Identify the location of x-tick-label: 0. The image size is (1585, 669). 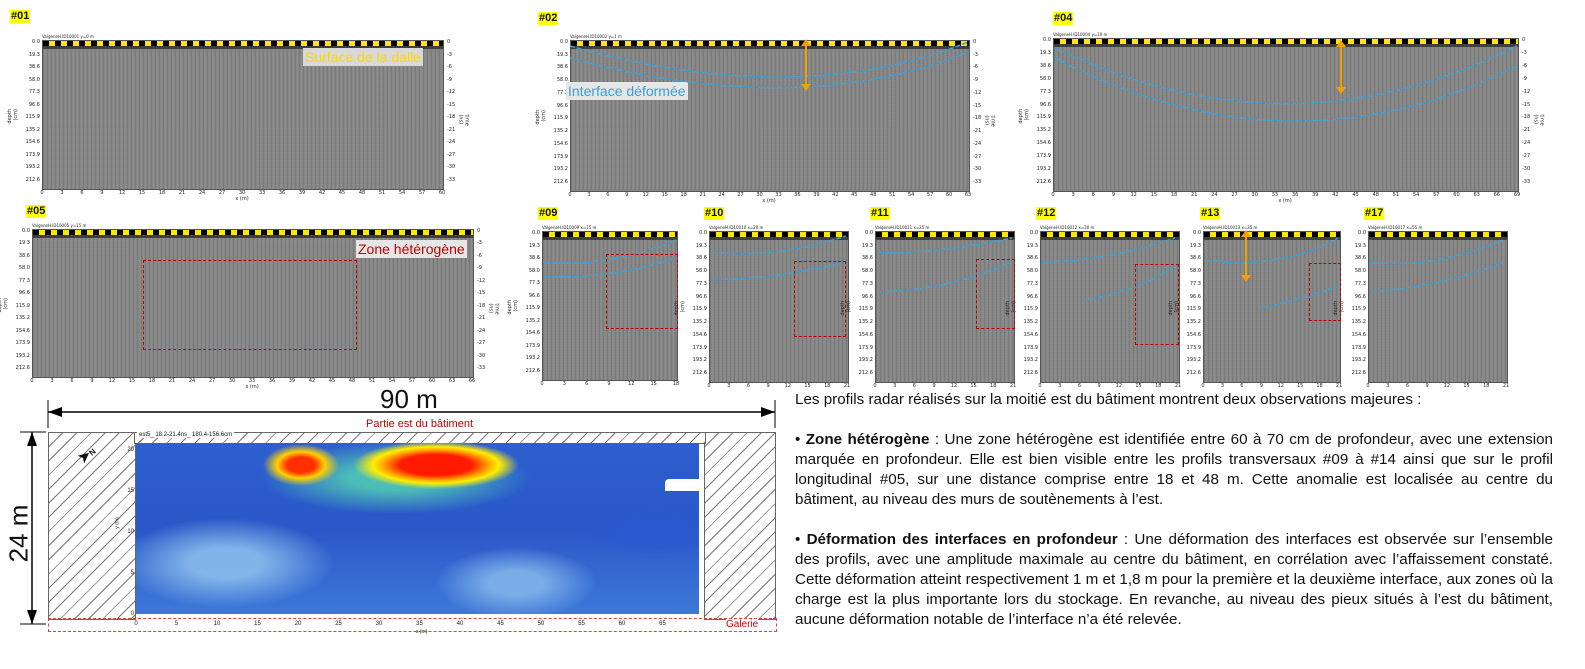
(42, 193).